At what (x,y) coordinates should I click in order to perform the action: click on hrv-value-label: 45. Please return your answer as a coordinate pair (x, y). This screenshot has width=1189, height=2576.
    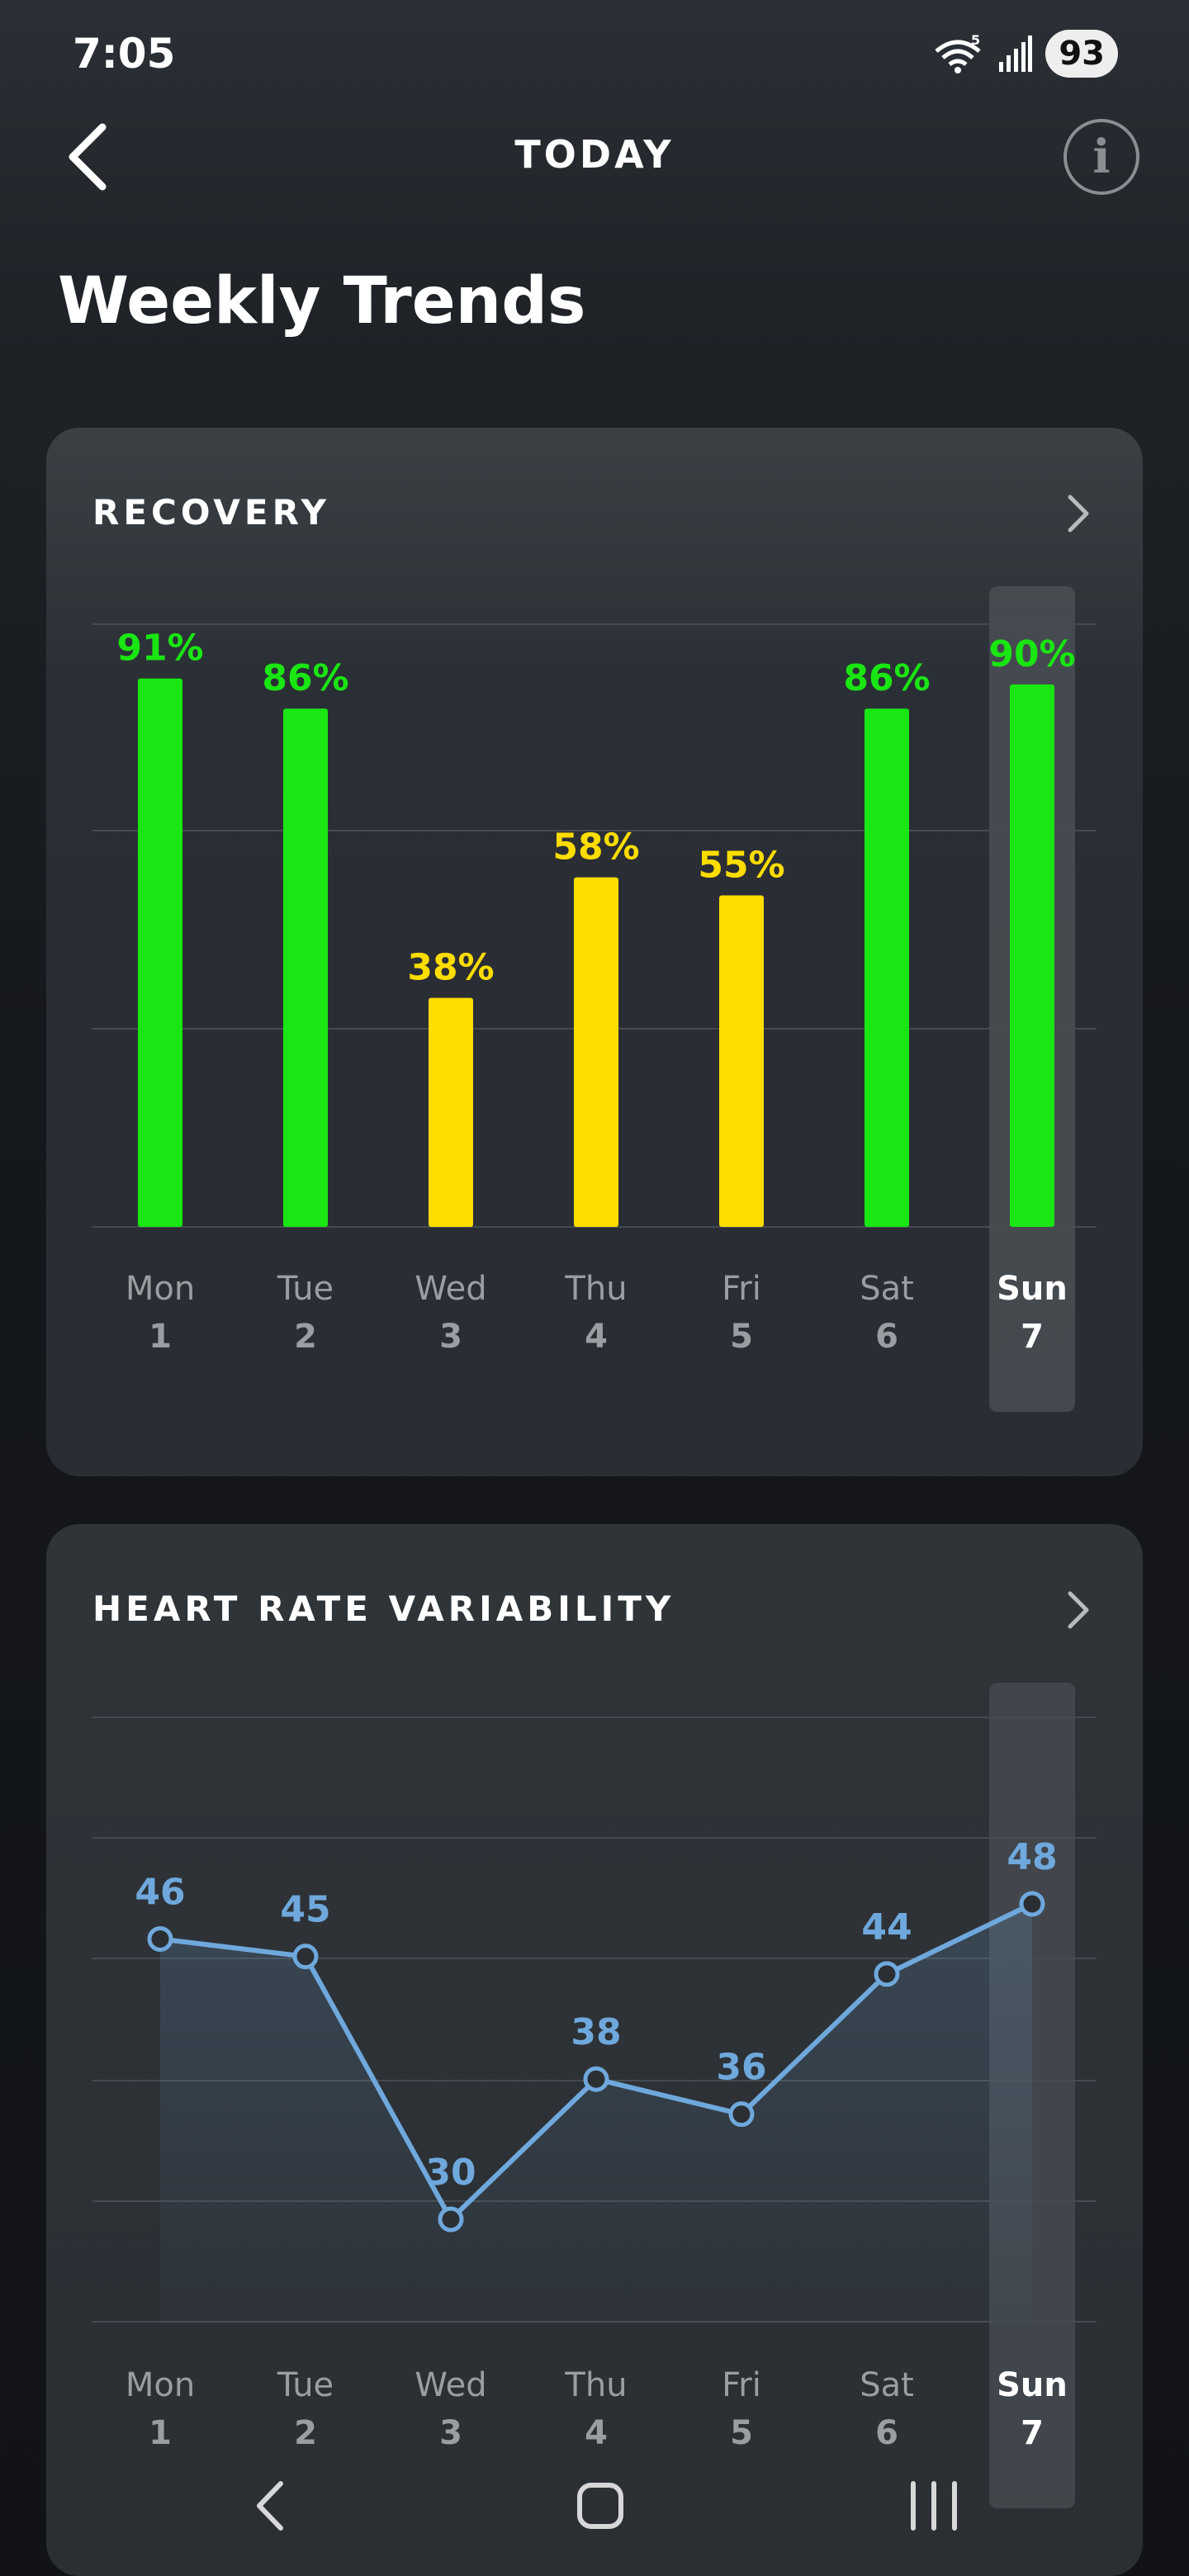
    Looking at the image, I should click on (305, 1910).